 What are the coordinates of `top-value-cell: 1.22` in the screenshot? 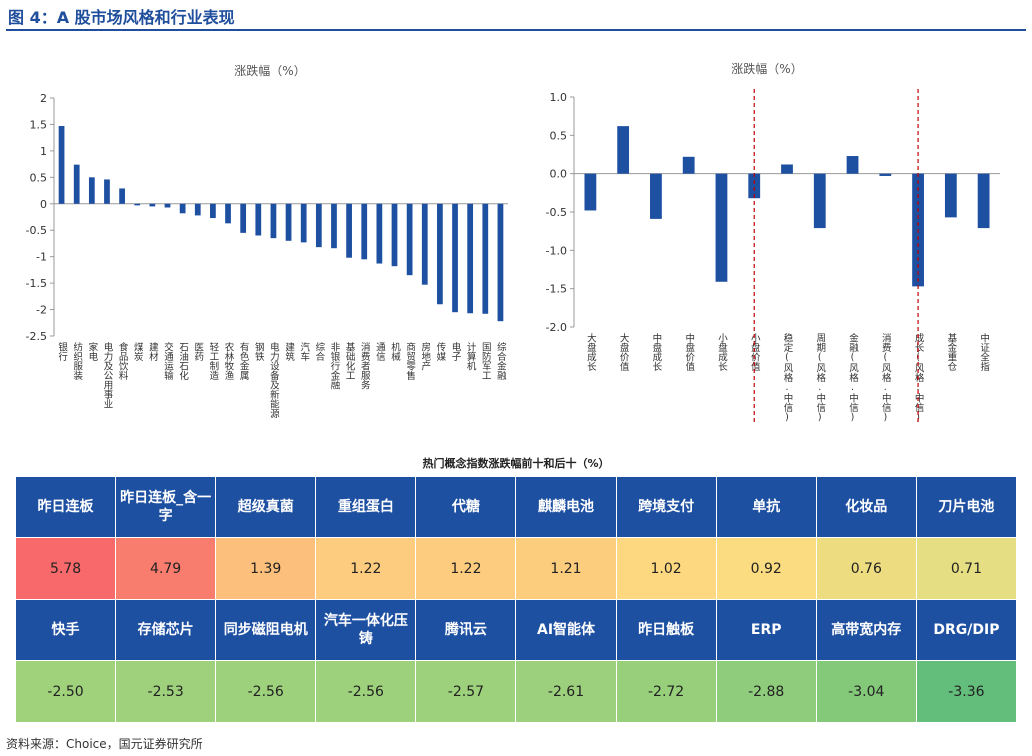 It's located at (466, 568).